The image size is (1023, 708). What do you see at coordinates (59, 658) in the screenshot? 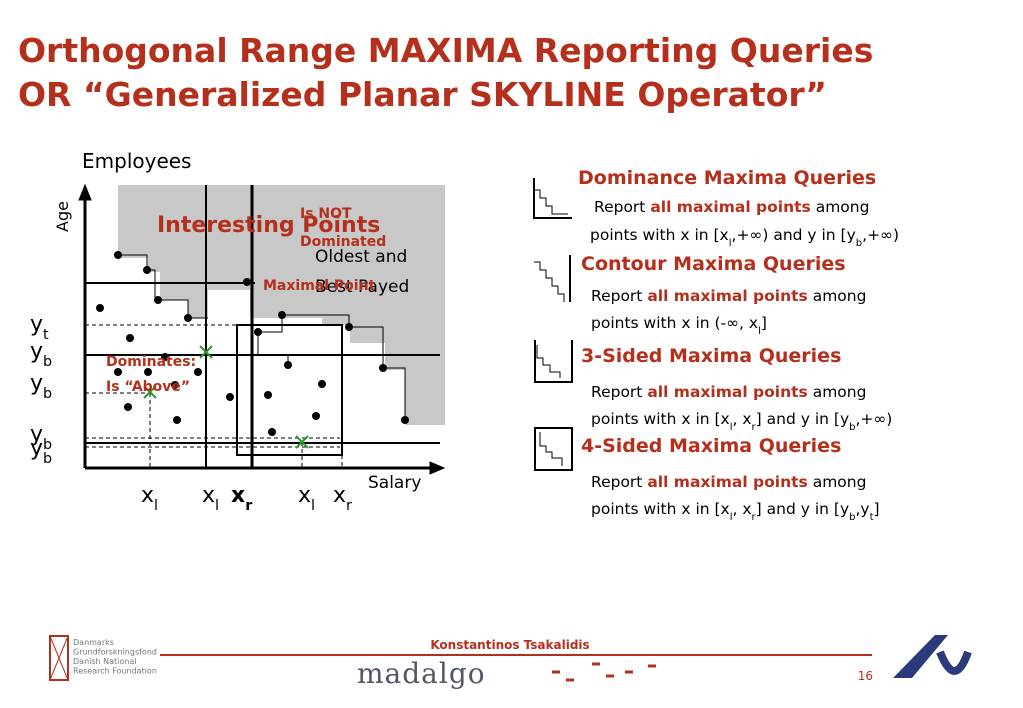
I see `foundation-logo` at bounding box center [59, 658].